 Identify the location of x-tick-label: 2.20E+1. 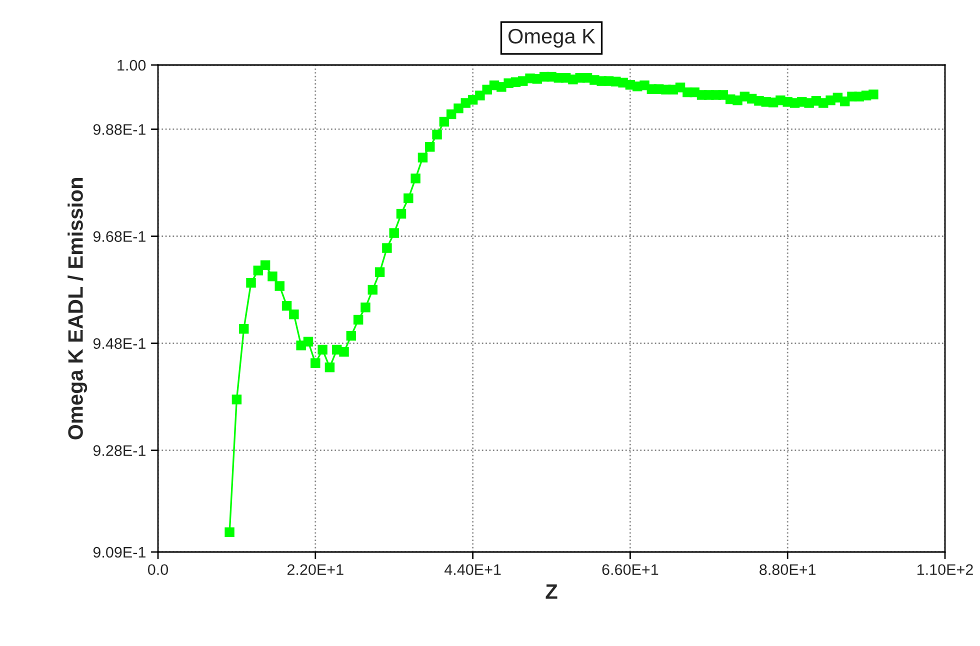
(316, 570).